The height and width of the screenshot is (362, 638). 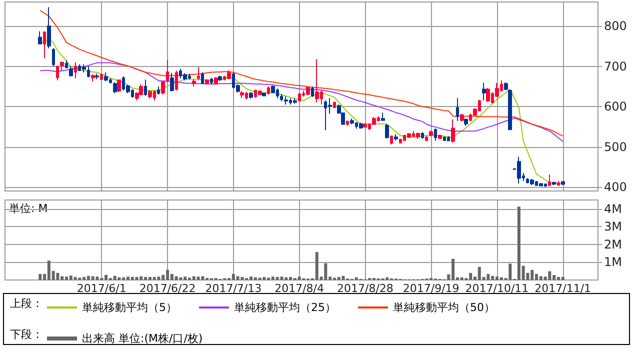 What do you see at coordinates (615, 107) in the screenshot?
I see `y-tick-label: 600` at bounding box center [615, 107].